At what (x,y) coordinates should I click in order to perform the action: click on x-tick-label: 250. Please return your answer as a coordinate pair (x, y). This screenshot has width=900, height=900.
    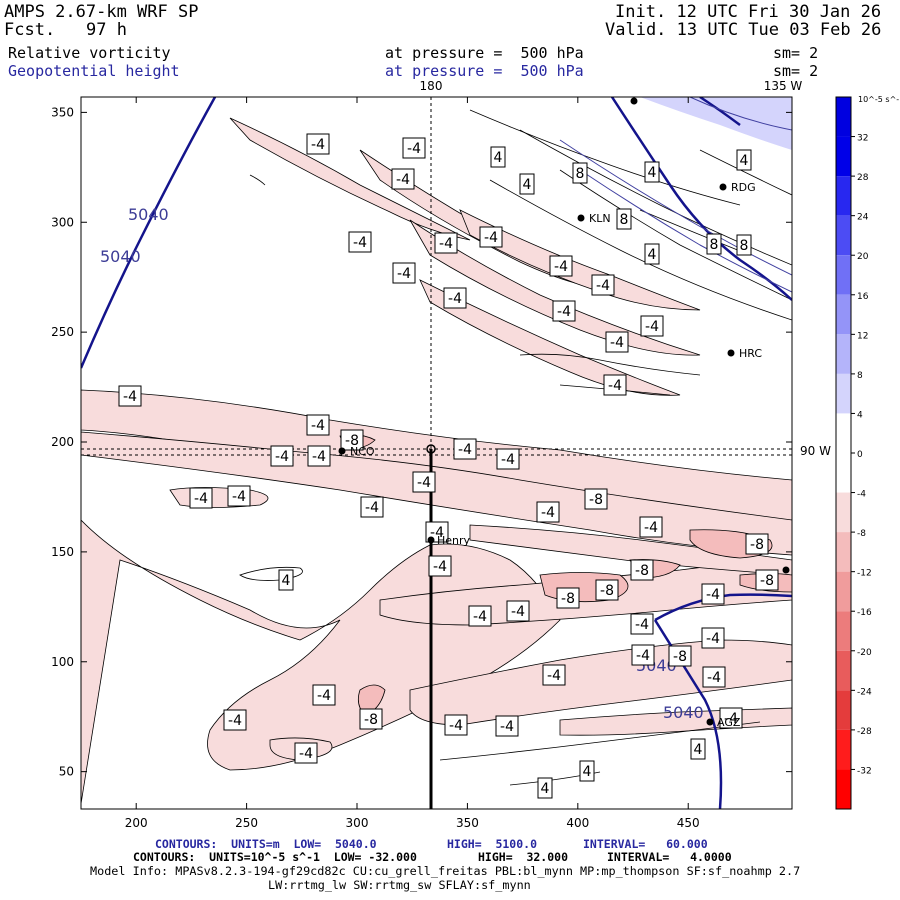
    Looking at the image, I should click on (246, 823).